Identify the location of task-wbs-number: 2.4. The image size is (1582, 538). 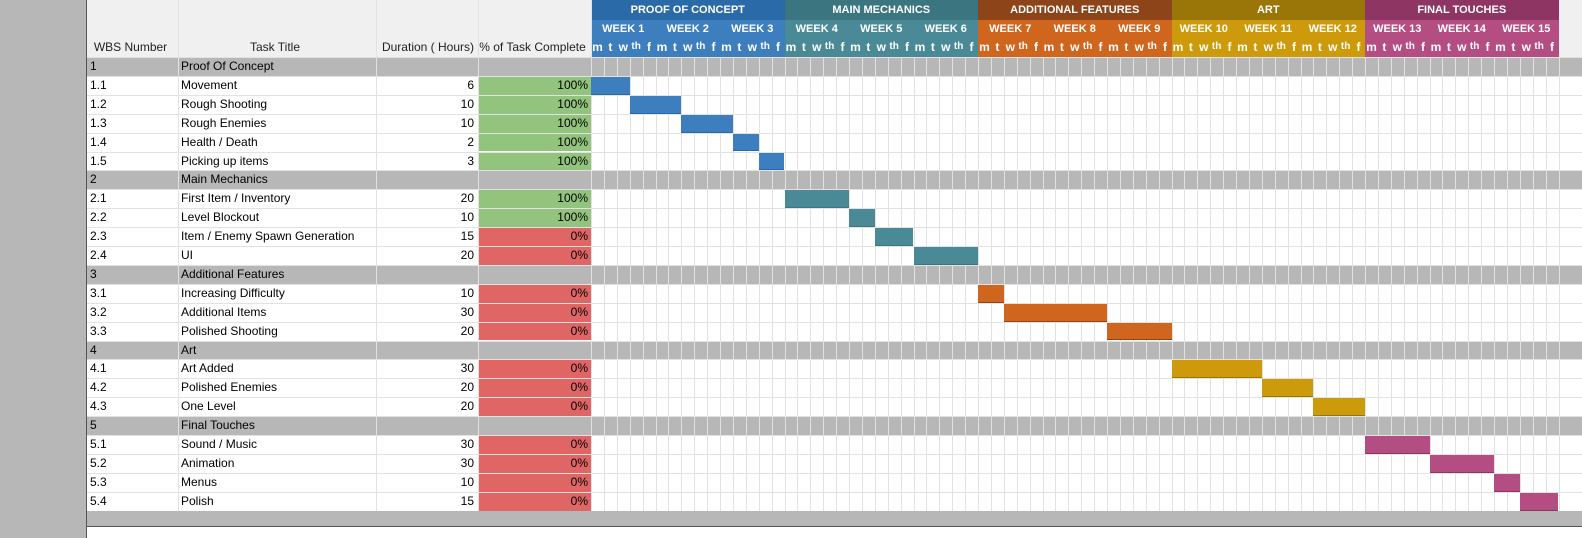
(98, 255).